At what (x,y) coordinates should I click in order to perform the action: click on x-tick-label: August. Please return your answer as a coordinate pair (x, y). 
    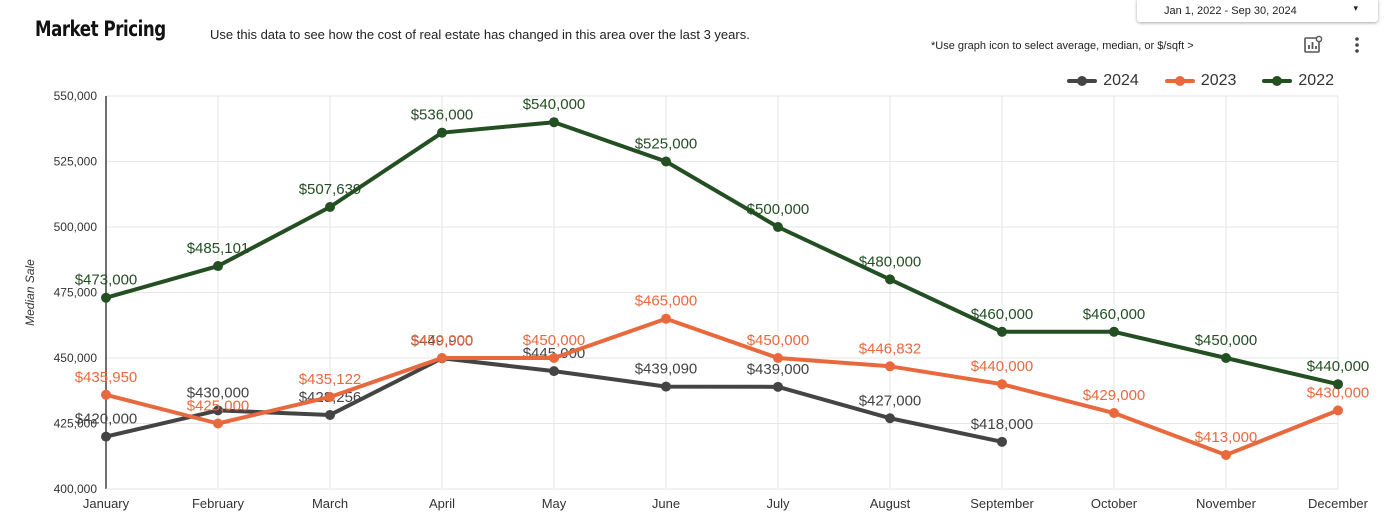
    Looking at the image, I should click on (890, 503).